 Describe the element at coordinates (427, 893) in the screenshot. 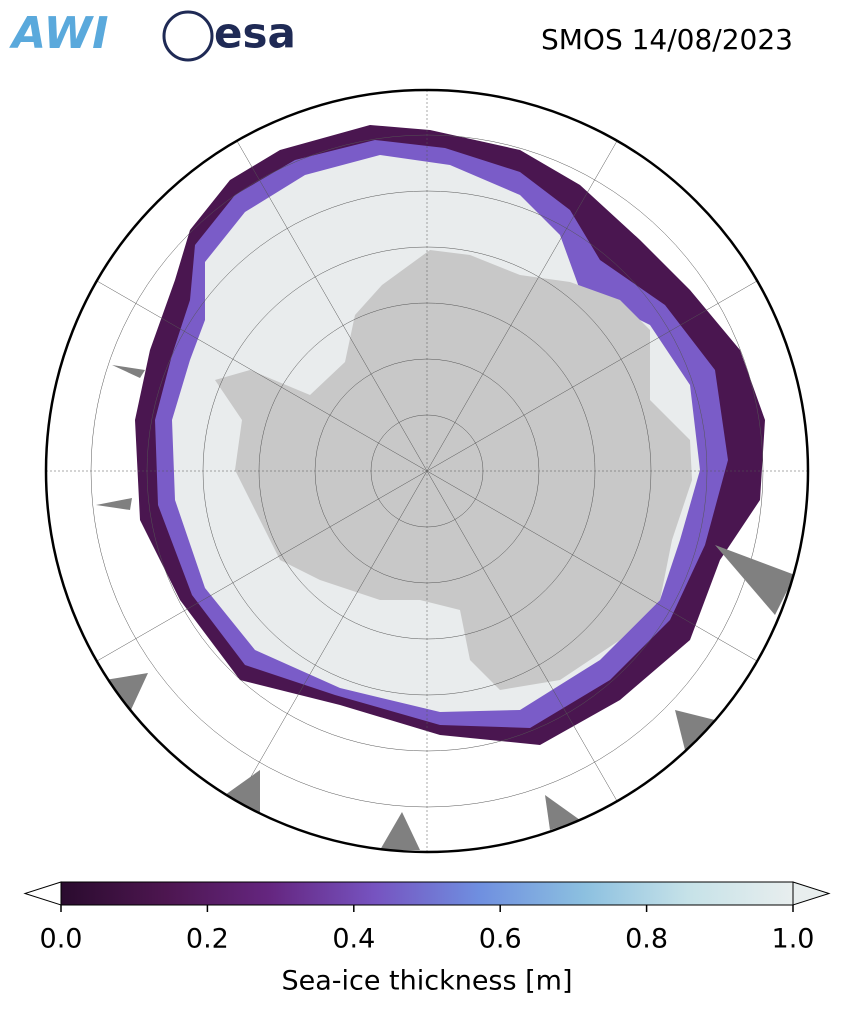

I see `colorbar-bar` at that location.